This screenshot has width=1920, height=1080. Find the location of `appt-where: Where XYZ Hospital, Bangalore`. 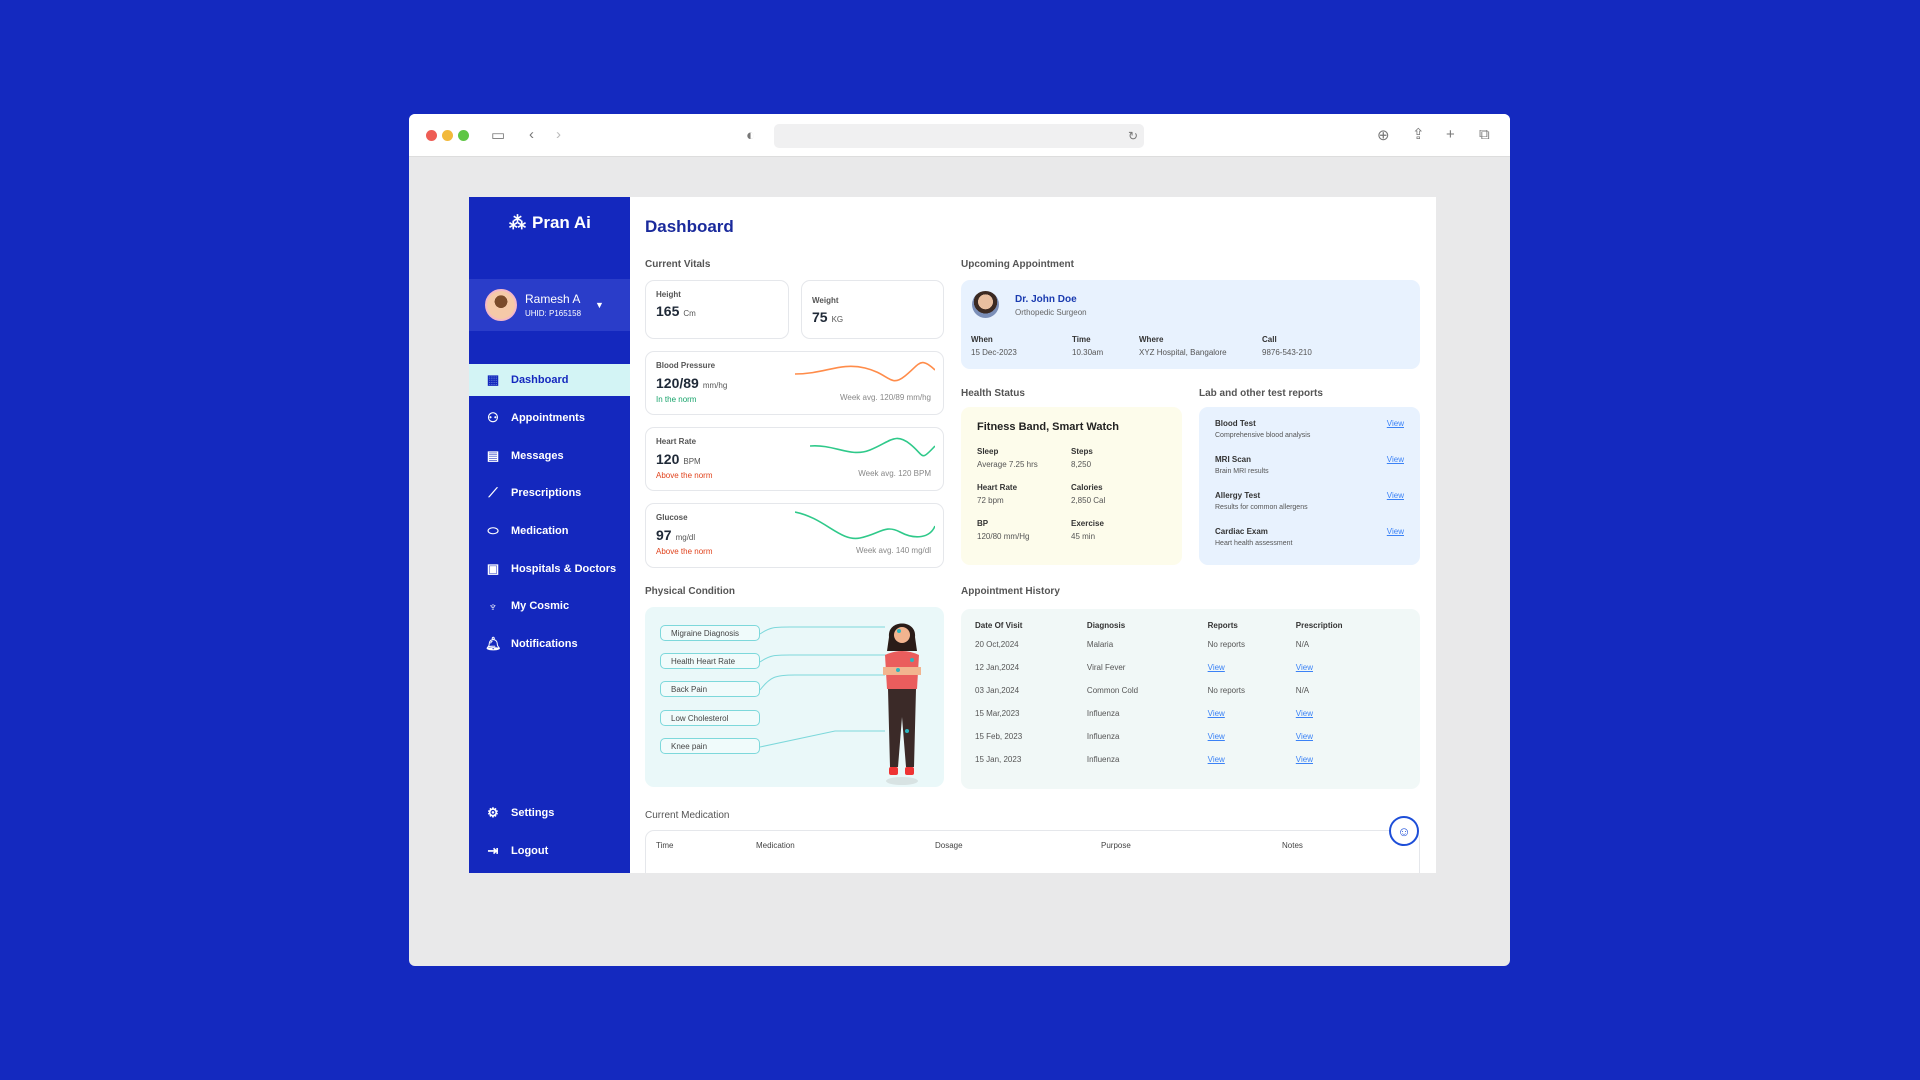

appt-where: Where XYZ Hospital, Bangalore is located at coordinates (1183, 346).